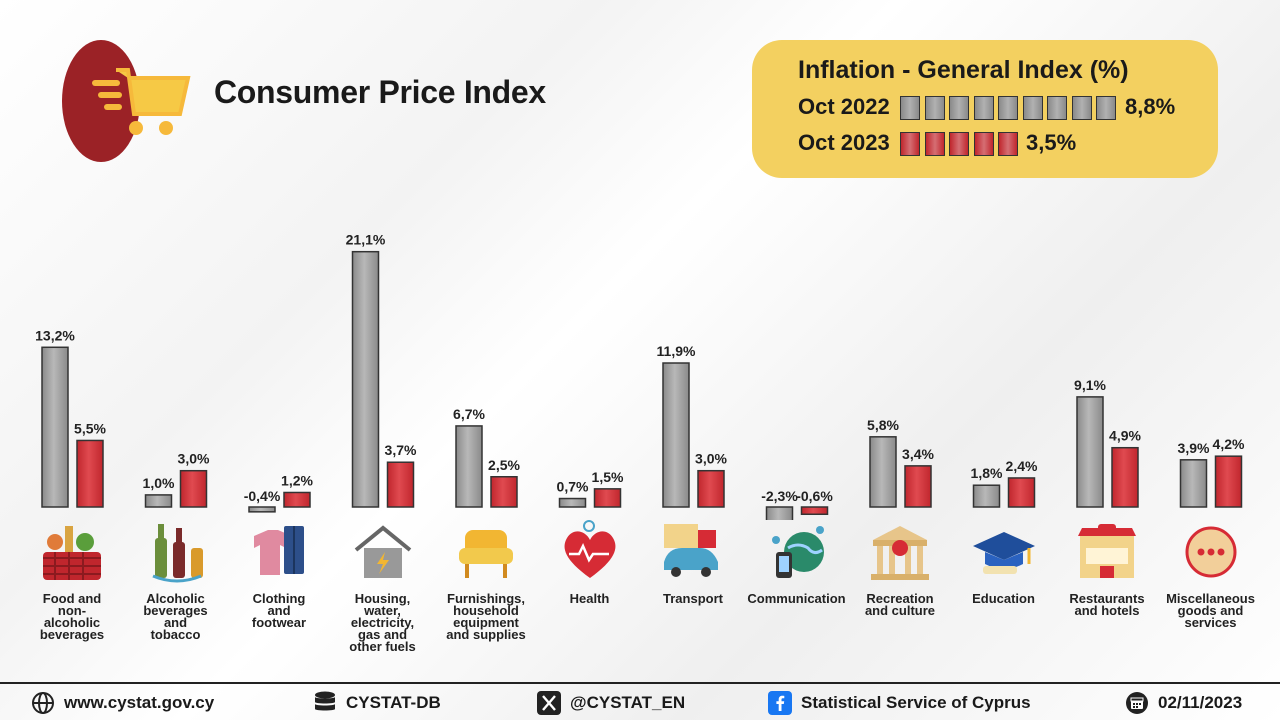 The image size is (1280, 720). Describe the element at coordinates (676, 351) in the screenshot. I see `data-label: 11,9%` at that location.